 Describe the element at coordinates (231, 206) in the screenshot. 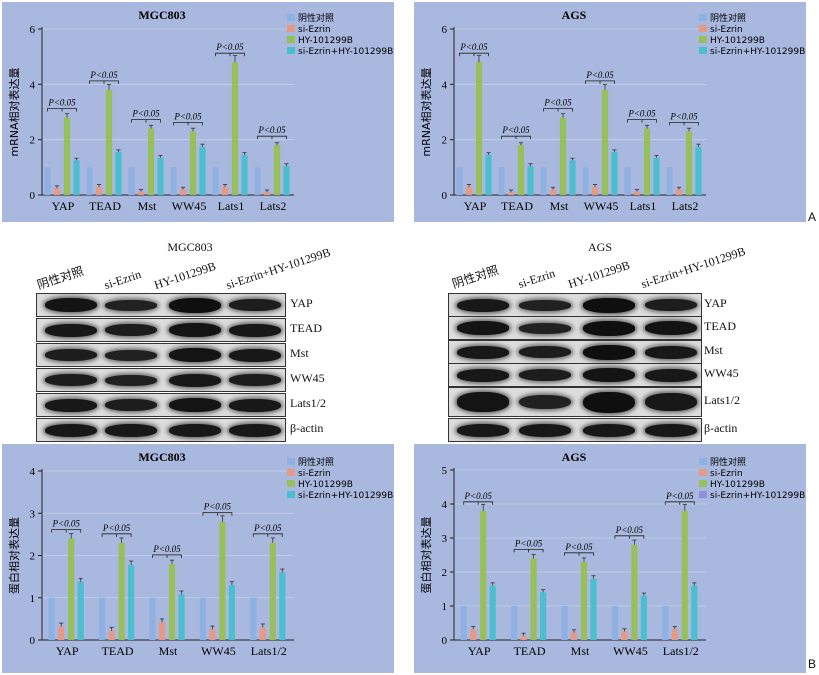

I see `x-tick-label: Lats1` at that location.